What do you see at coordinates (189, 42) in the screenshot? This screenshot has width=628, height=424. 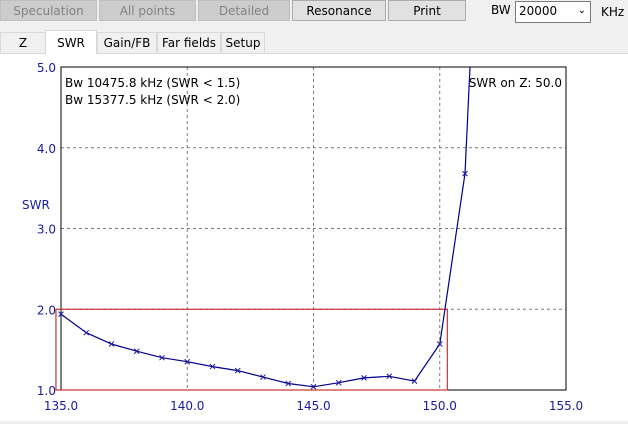 I see `tab-far-fields: Far fields` at bounding box center [189, 42].